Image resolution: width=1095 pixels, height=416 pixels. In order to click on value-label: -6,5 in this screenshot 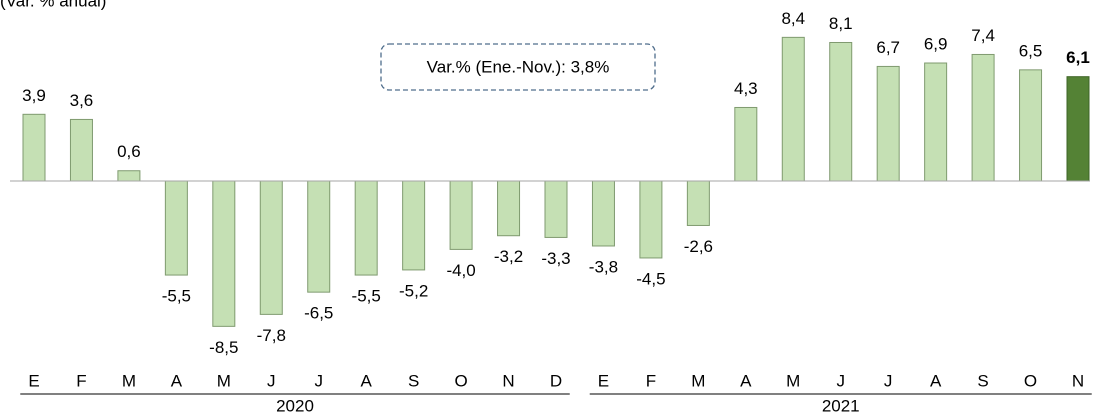, I will do `click(318, 313)`.